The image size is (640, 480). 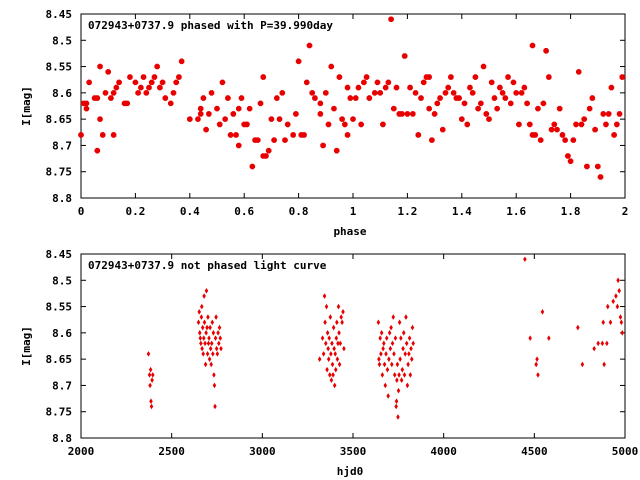 I want to click on top-x-axis-label: phase, so click(x=349, y=231).